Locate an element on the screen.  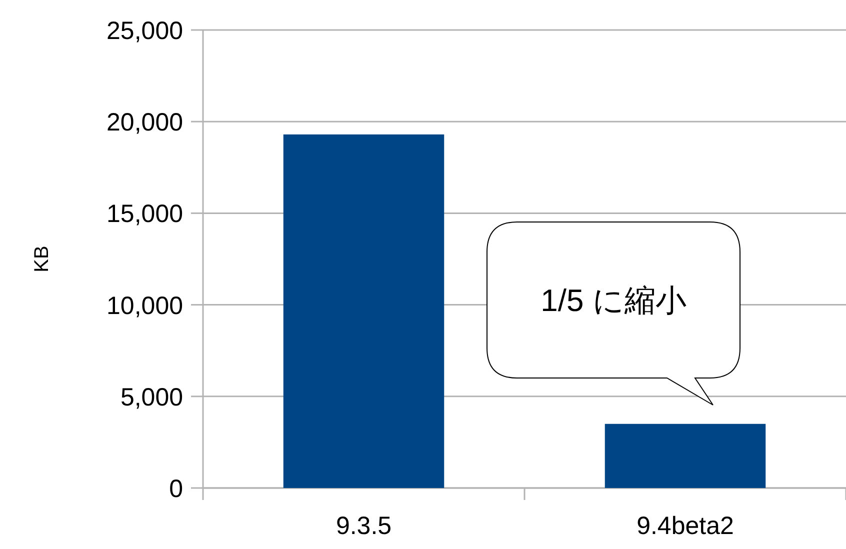
y-tick-label: 0 is located at coordinates (176, 489).